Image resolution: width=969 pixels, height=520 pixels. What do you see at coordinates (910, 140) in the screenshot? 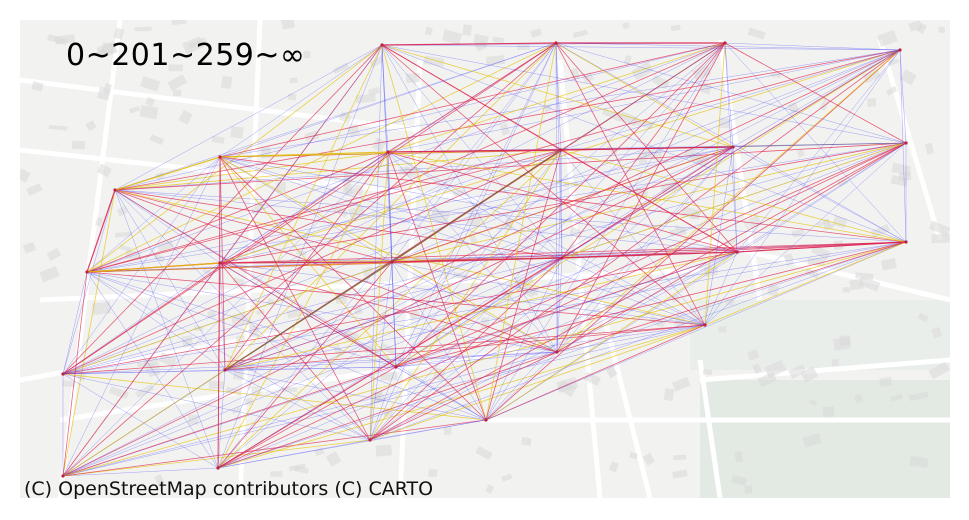
I see `street` at bounding box center [910, 140].